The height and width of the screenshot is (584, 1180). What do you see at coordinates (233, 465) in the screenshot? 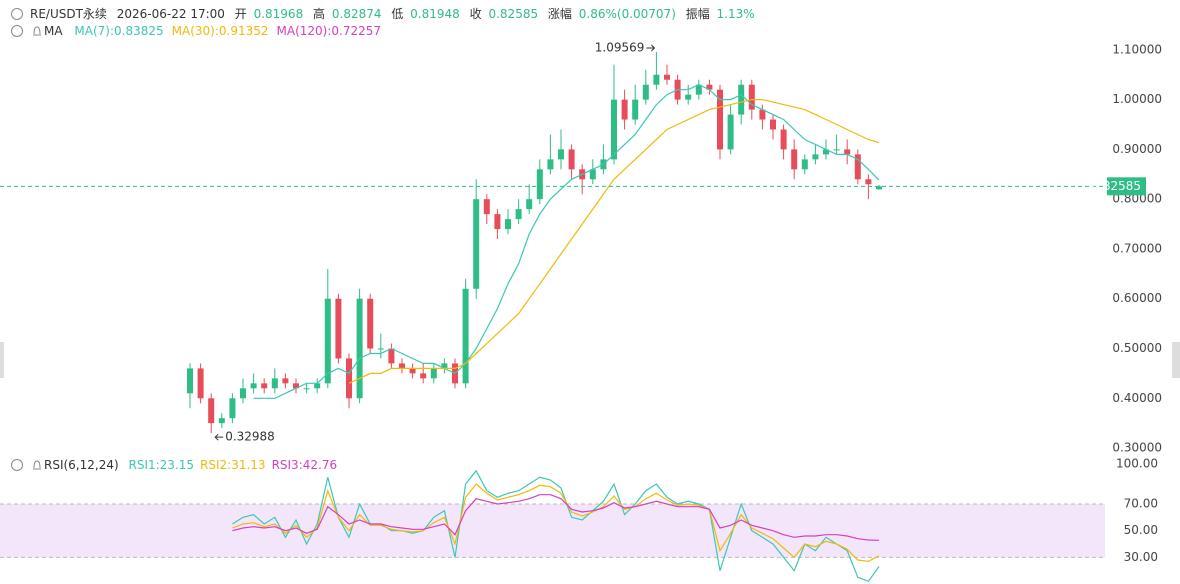
I see `rsi-legend-entry: RSI2:31.13` at bounding box center [233, 465].